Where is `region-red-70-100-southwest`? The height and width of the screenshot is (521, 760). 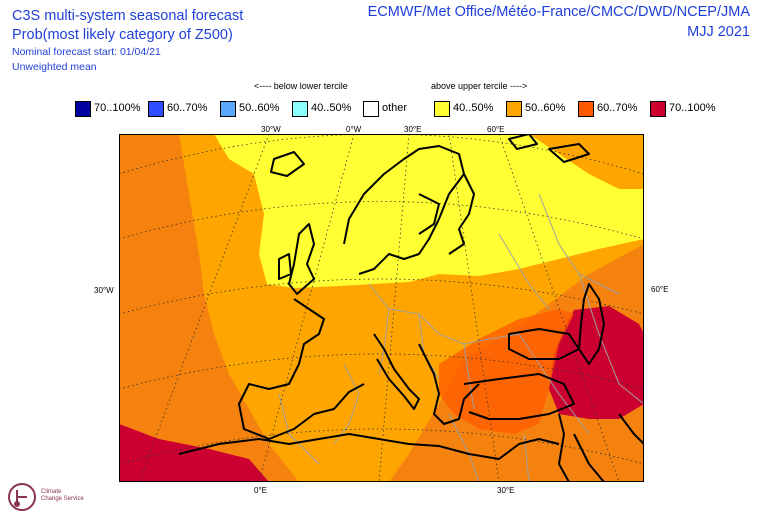
region-red-70-100-southwest is located at coordinates (194, 453).